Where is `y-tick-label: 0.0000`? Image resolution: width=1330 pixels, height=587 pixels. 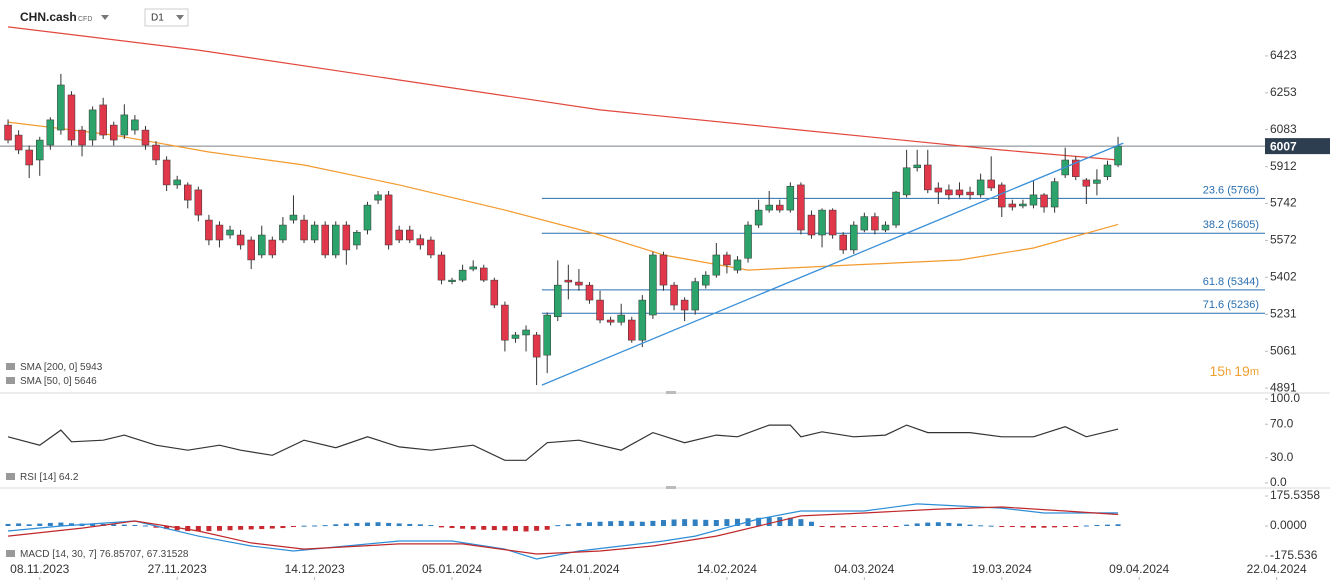 y-tick-label: 0.0000 is located at coordinates (1288, 525).